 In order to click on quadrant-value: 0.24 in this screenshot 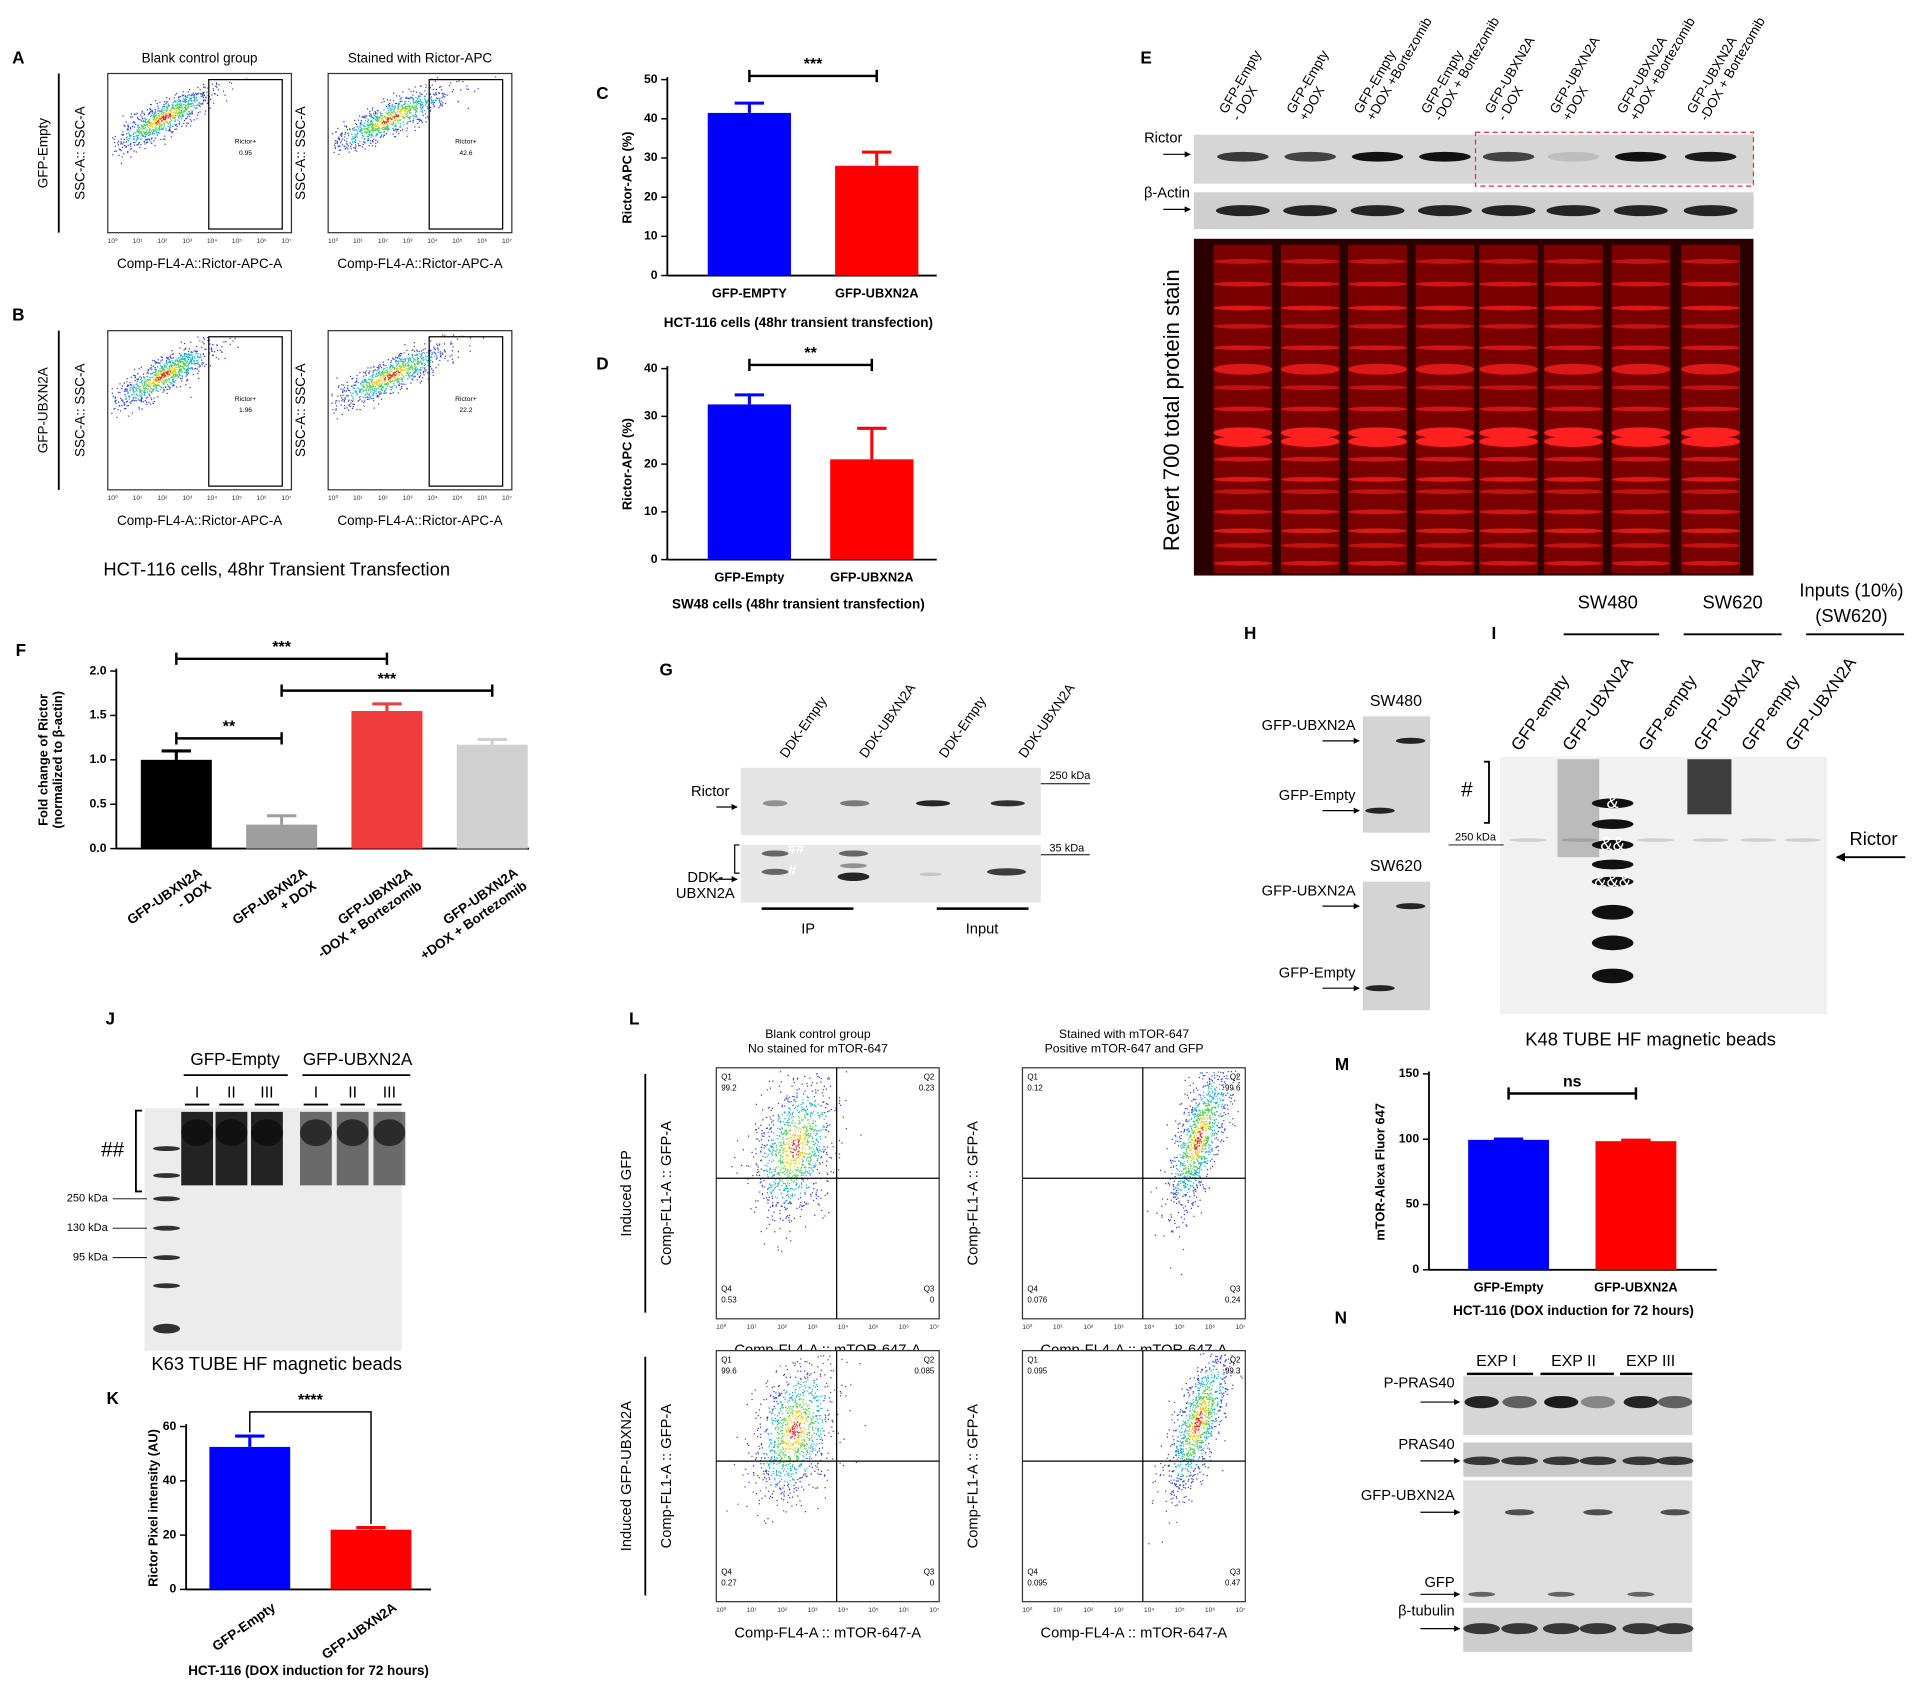, I will do `click(1233, 1300)`.